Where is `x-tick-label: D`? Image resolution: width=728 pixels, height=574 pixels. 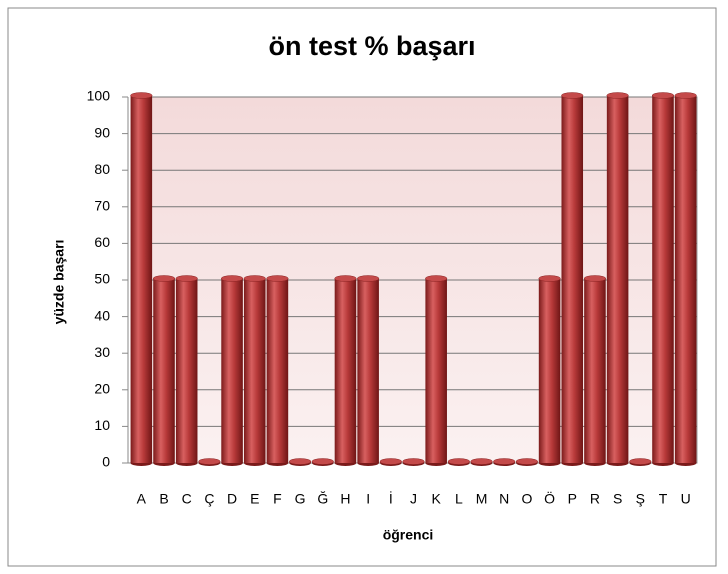 x-tick-label: D is located at coordinates (232, 499).